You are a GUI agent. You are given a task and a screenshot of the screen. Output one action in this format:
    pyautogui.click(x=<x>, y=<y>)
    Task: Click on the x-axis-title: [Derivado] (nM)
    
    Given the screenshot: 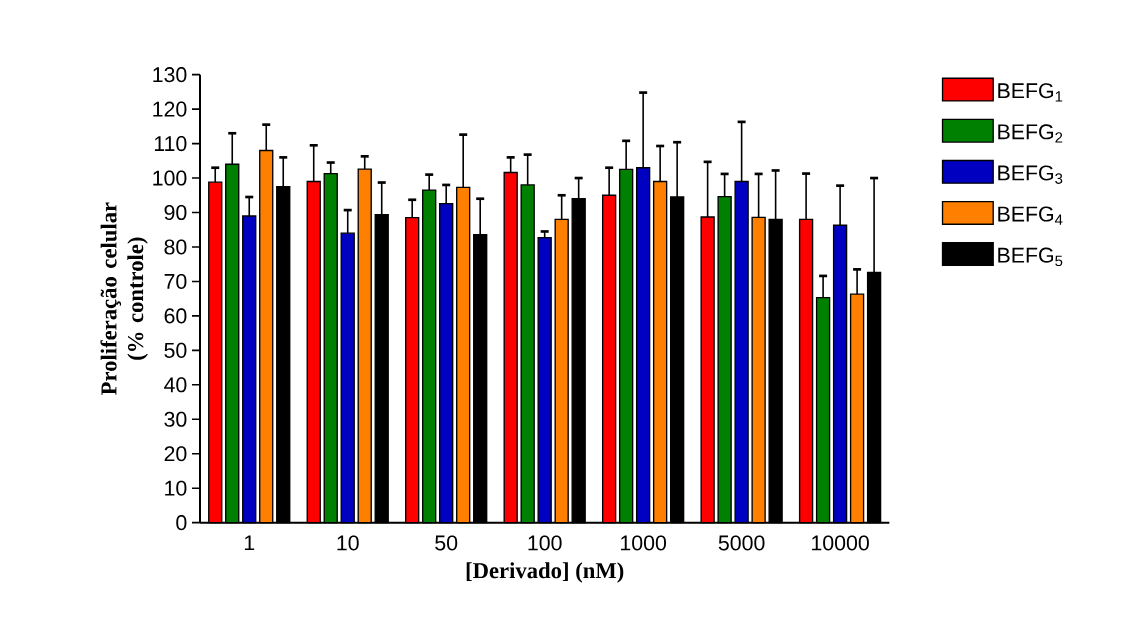 What is the action you would take?
    pyautogui.click(x=545, y=572)
    